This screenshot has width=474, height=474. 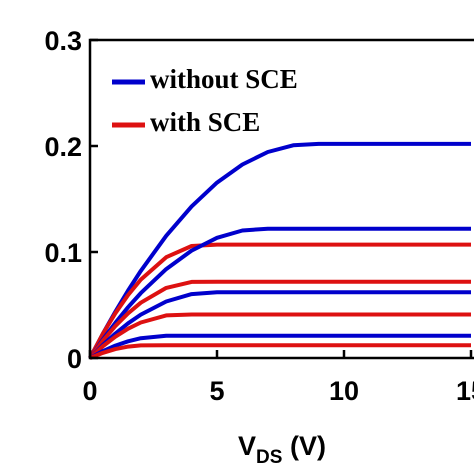 What do you see at coordinates (205, 122) in the screenshot?
I see `legend-label: with SCE` at bounding box center [205, 122].